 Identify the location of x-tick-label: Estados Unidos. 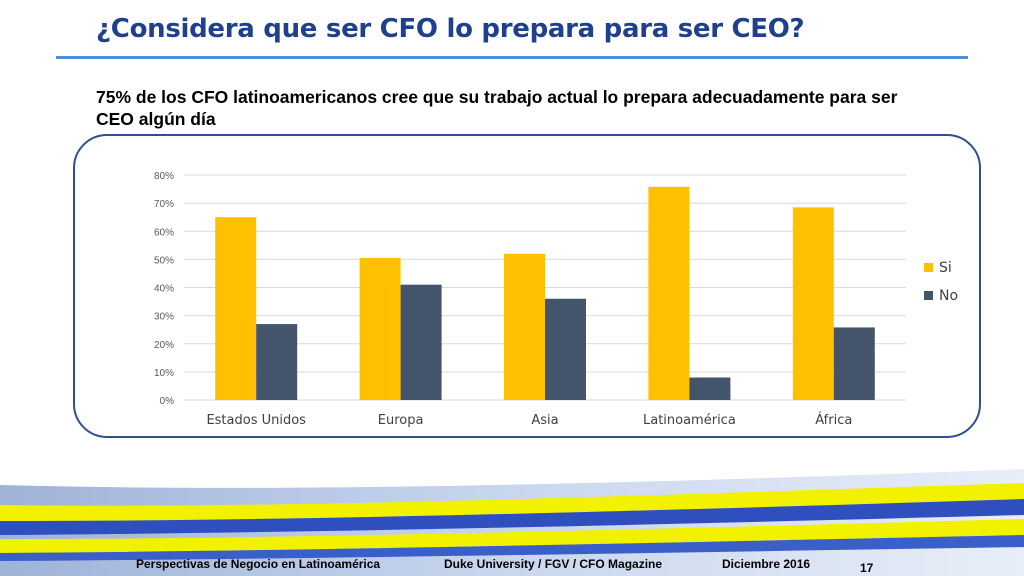
(256, 420).